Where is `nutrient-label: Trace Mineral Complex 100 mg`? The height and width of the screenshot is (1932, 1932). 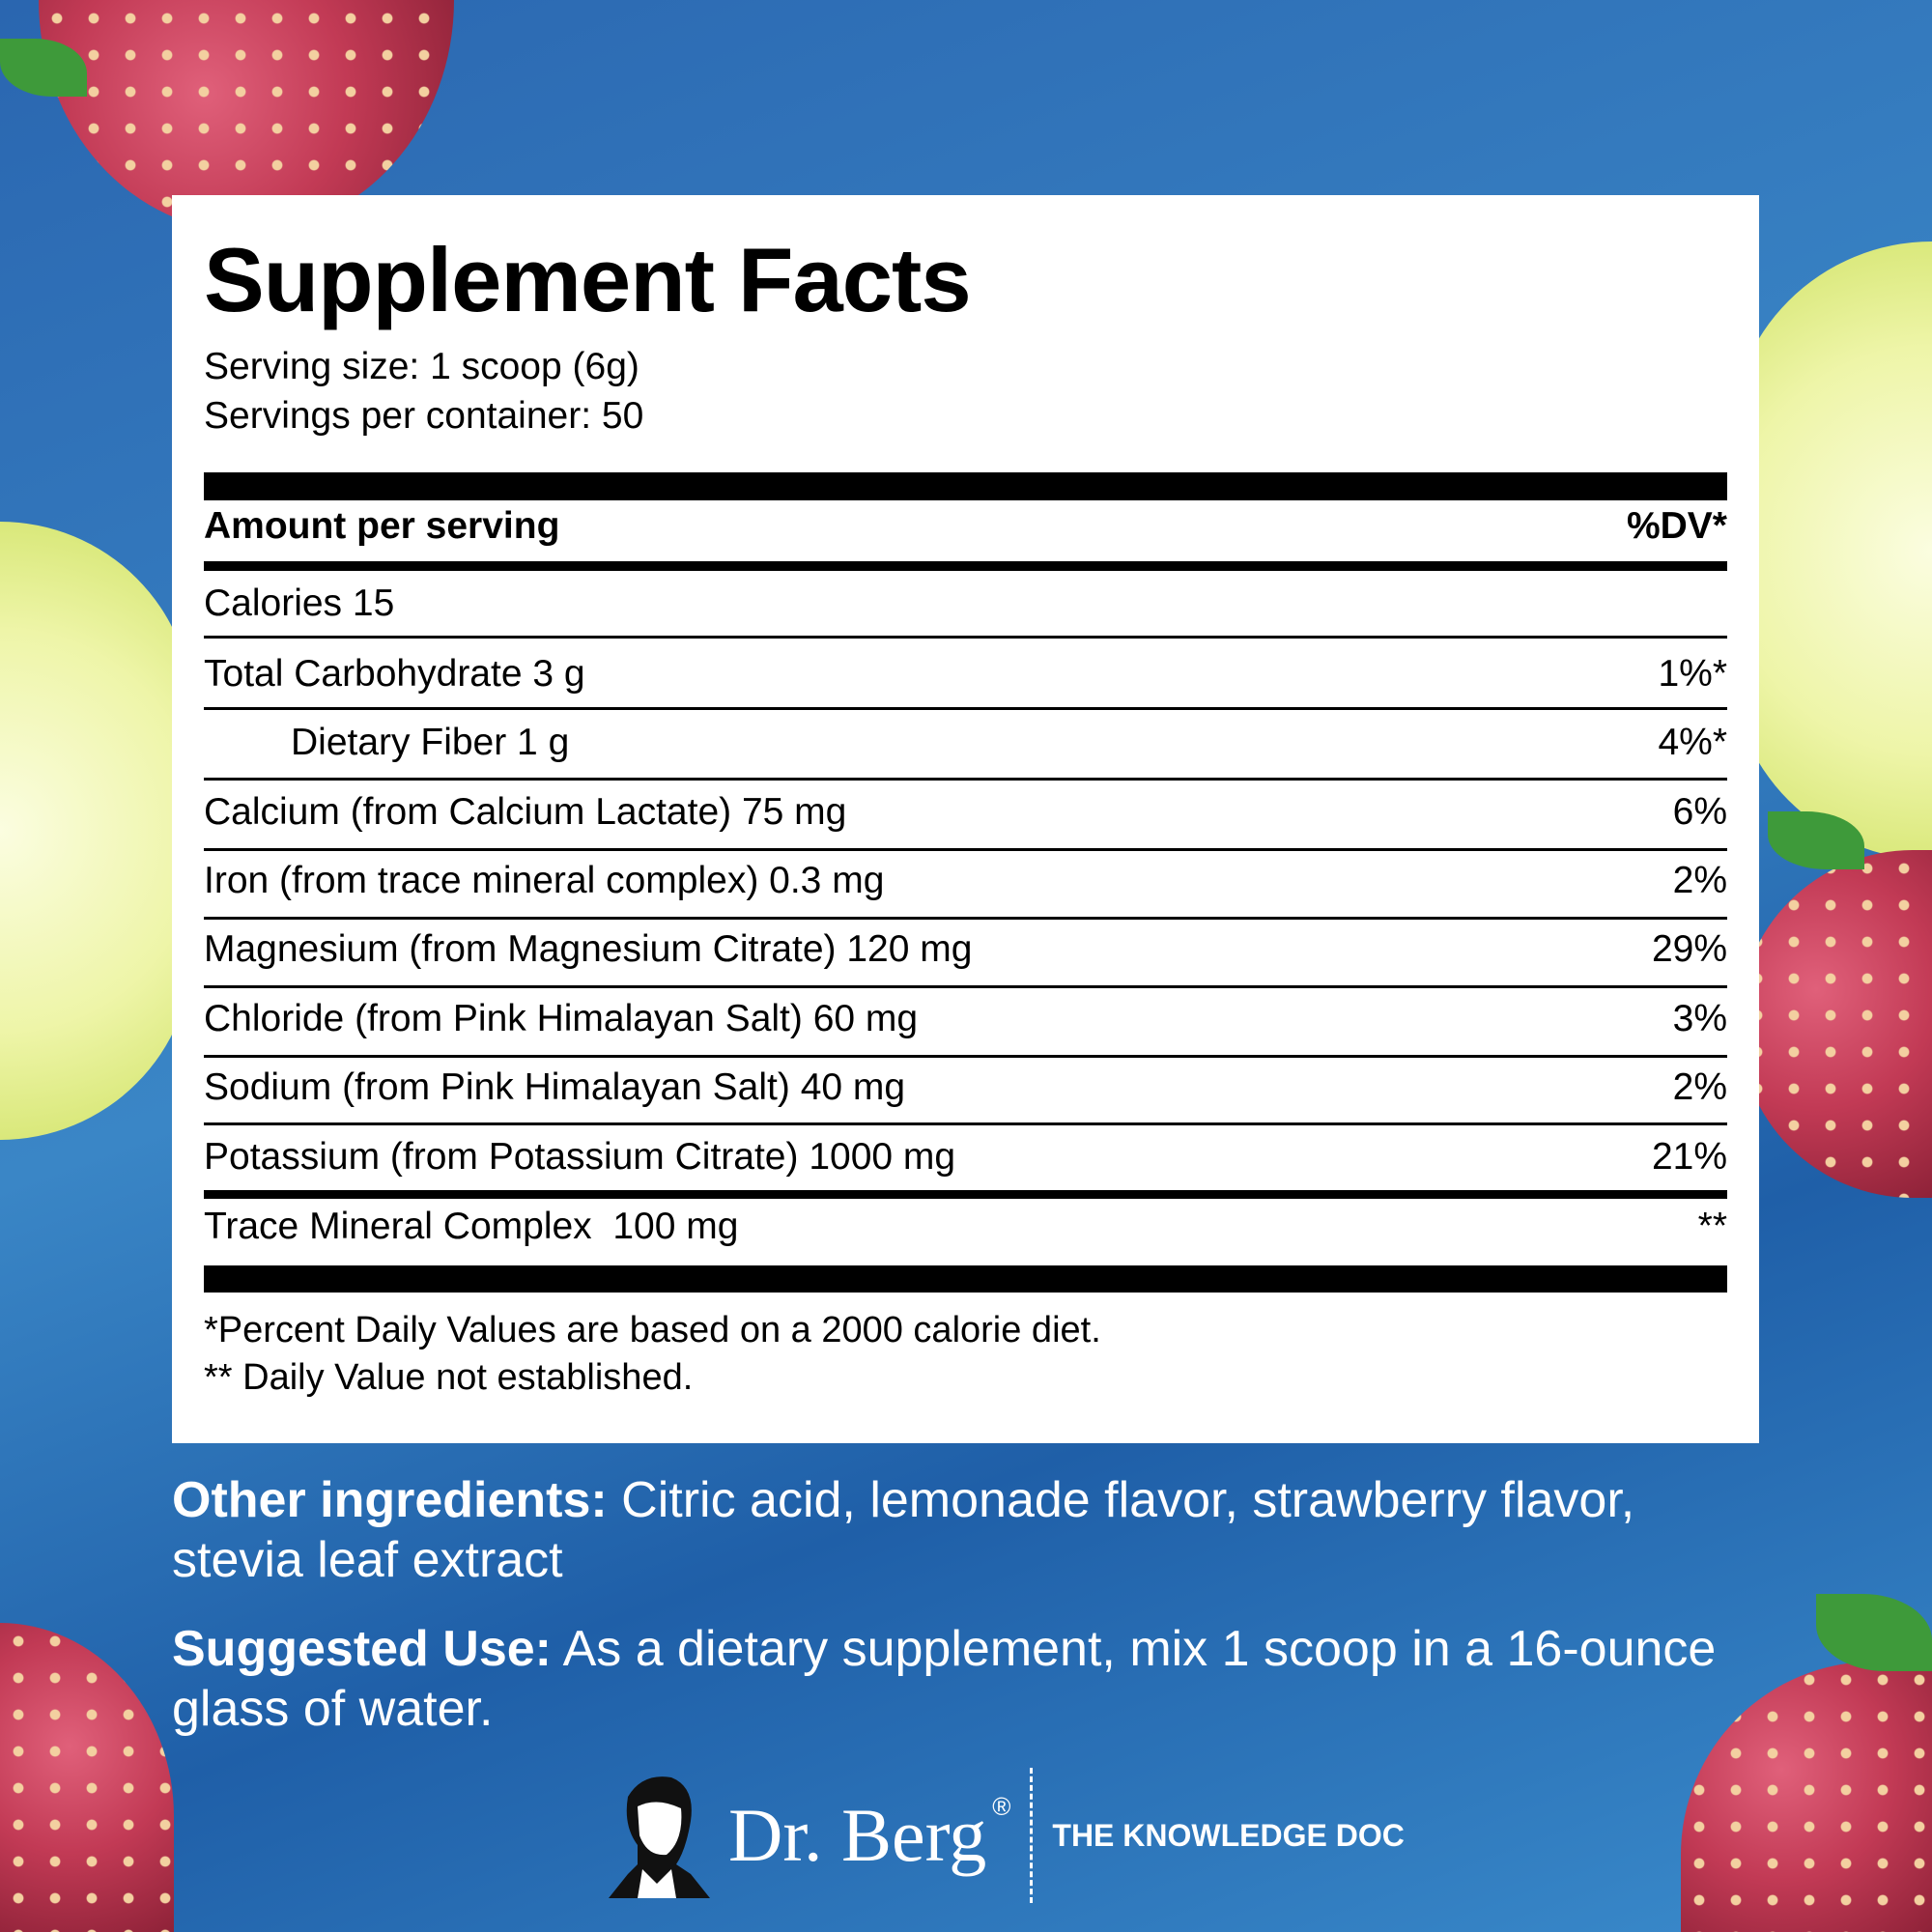
nutrient-label: Trace Mineral Complex 100 mg is located at coordinates (471, 1226).